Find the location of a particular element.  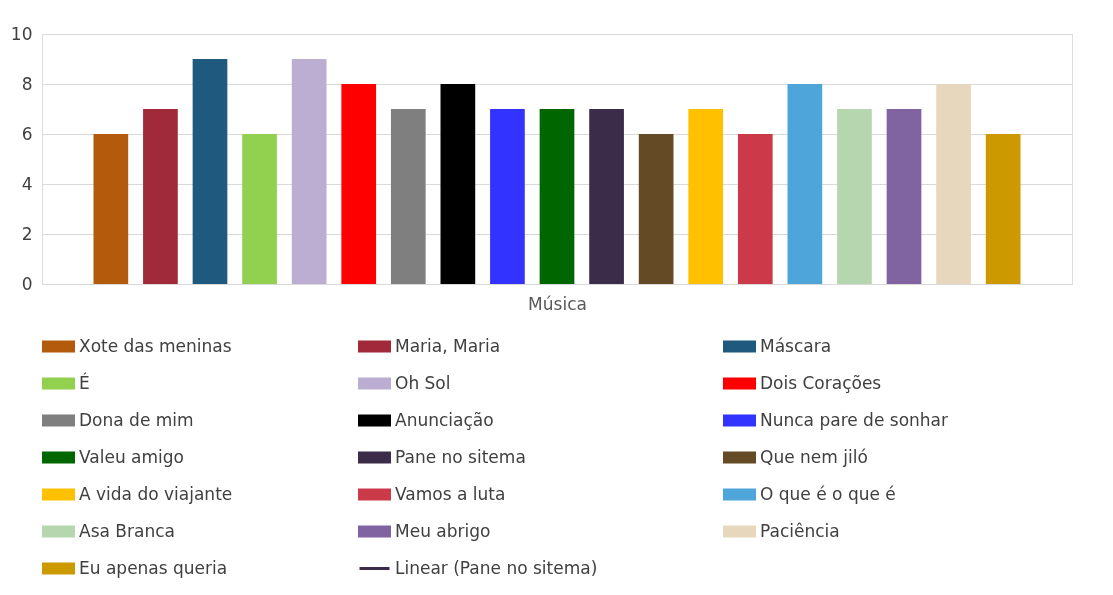

y-tick-label: 6 is located at coordinates (27, 133).